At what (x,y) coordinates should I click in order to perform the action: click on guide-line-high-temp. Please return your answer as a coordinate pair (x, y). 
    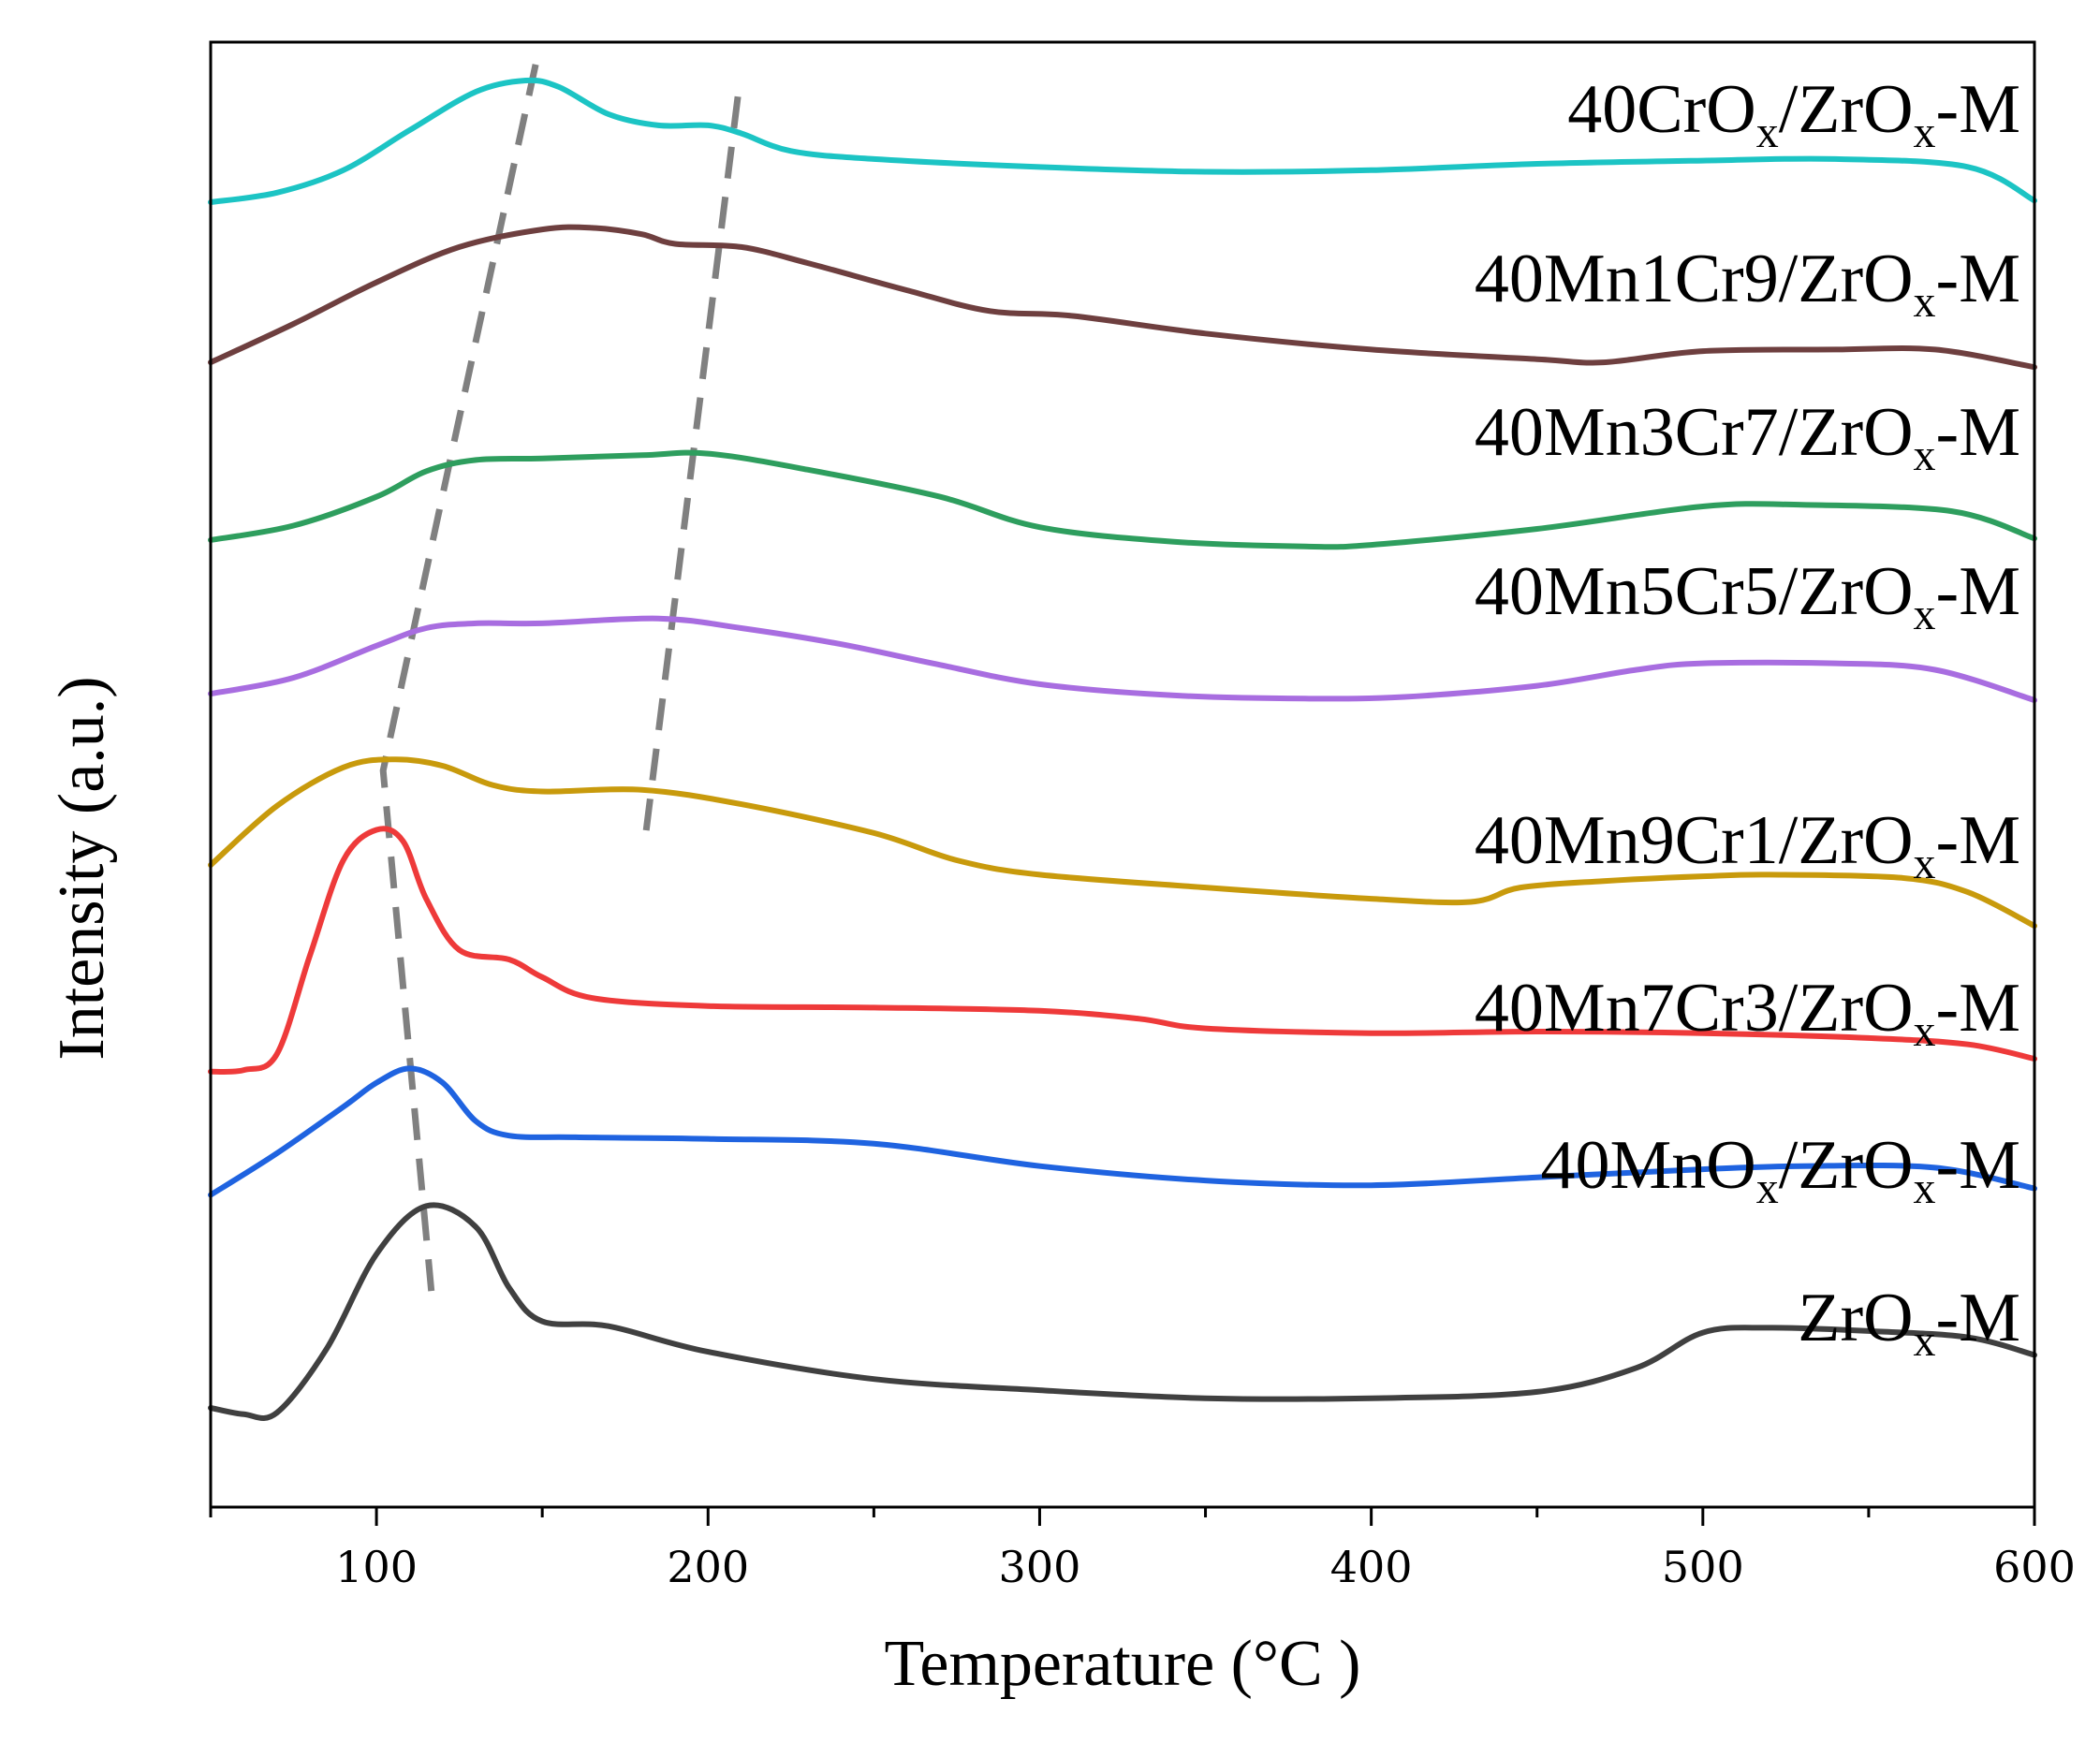
    Looking at the image, I should click on (691, 468).